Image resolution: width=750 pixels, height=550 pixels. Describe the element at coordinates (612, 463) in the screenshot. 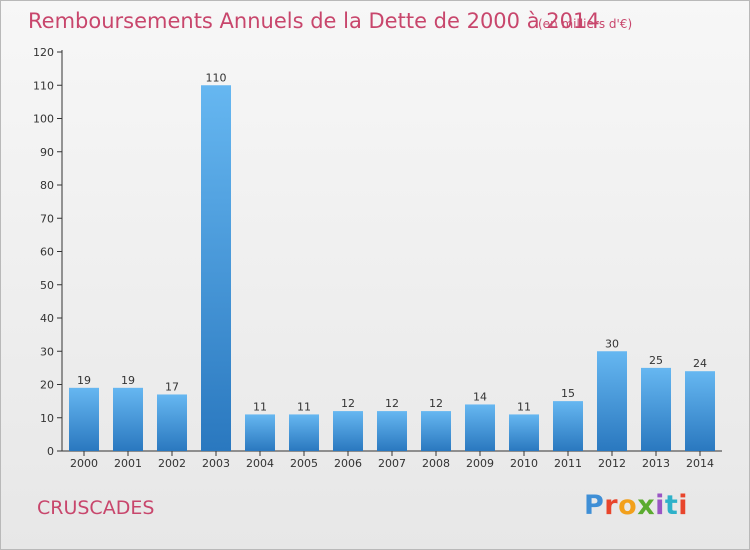

I see `x-tick-label: 2012` at that location.